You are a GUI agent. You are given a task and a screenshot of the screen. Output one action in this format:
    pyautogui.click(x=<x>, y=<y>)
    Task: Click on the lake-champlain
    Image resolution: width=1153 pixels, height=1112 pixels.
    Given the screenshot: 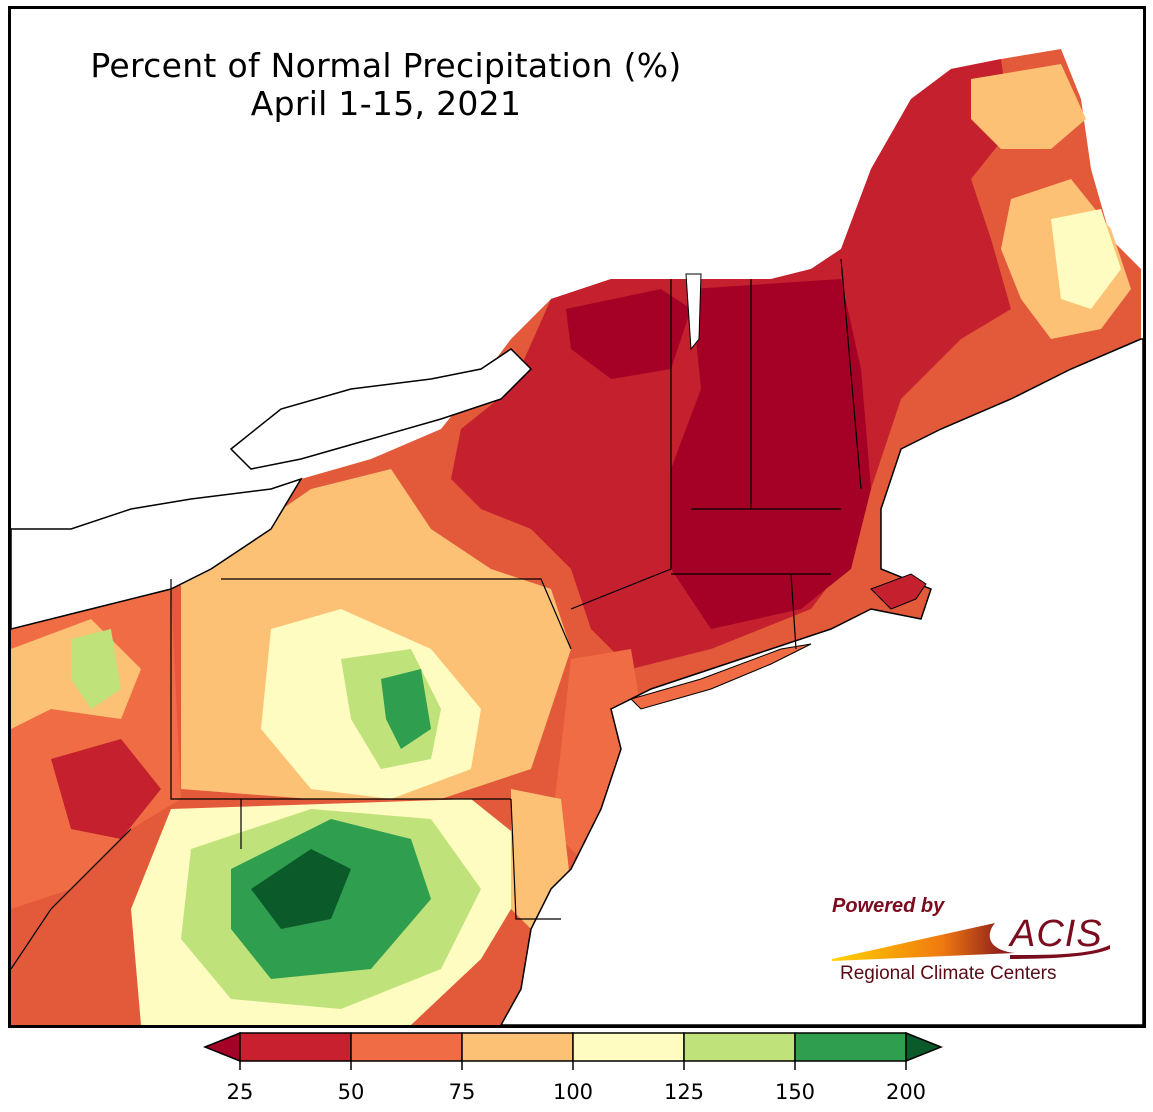 What is the action you would take?
    pyautogui.click(x=693, y=312)
    